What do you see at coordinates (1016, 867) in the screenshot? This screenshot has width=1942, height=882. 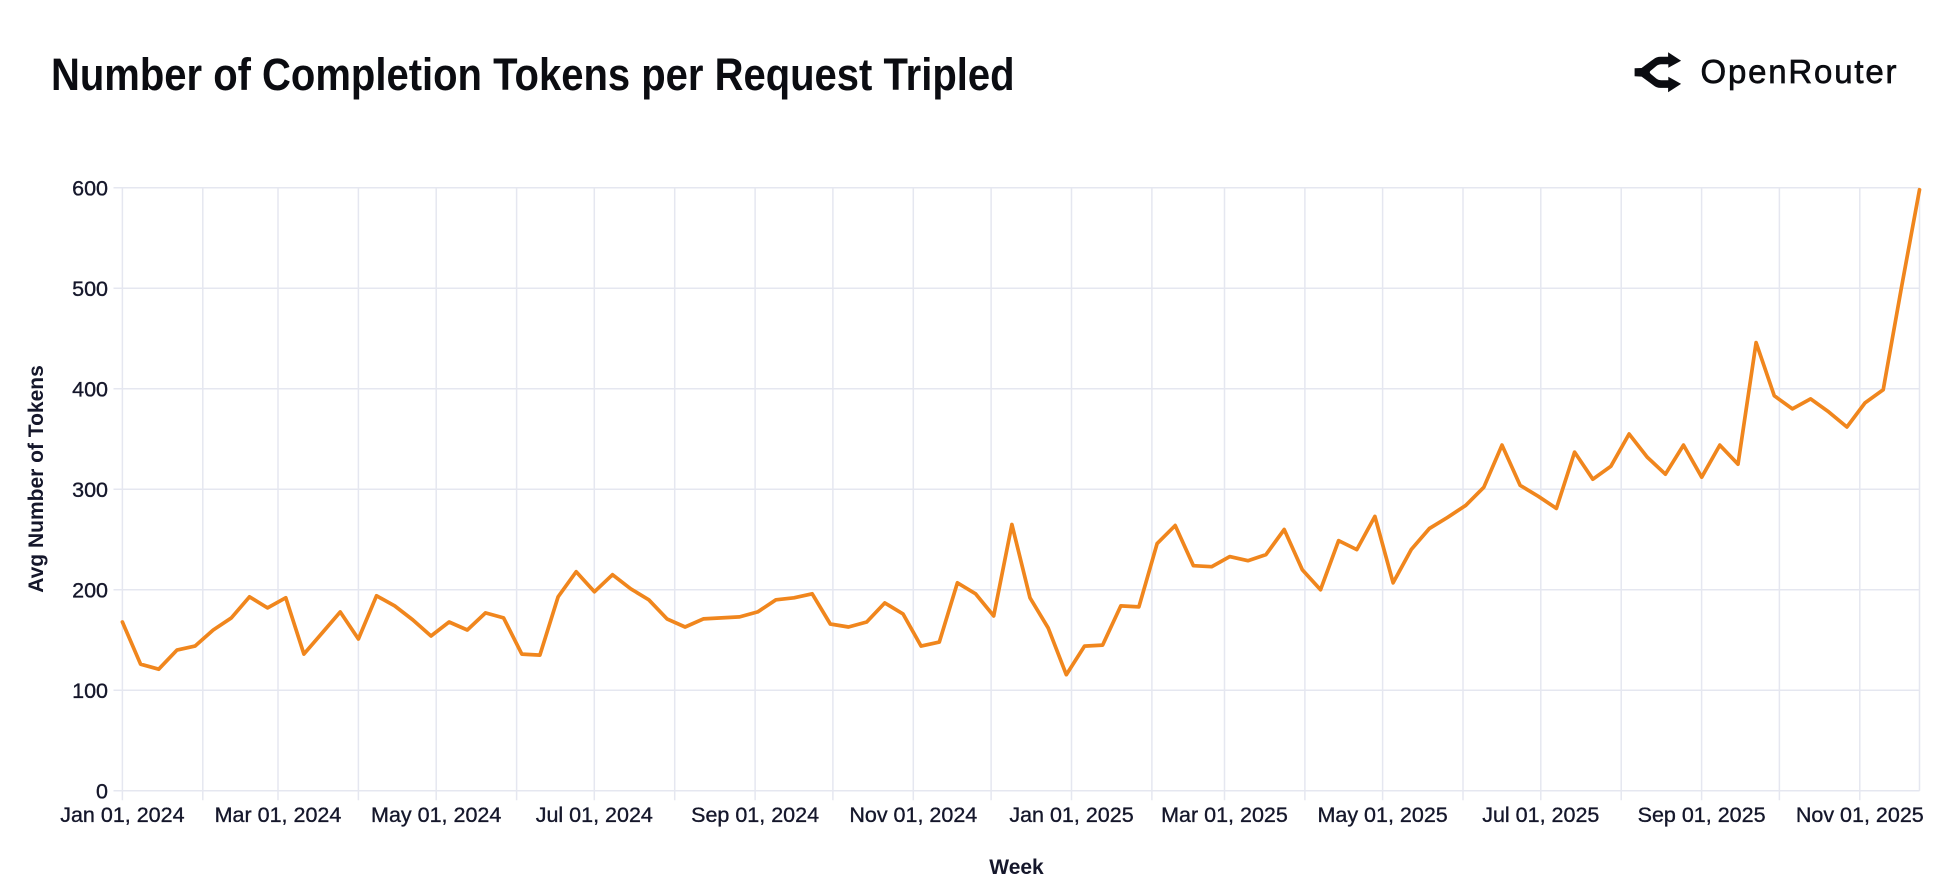 I see `svg-text: Week` at bounding box center [1016, 867].